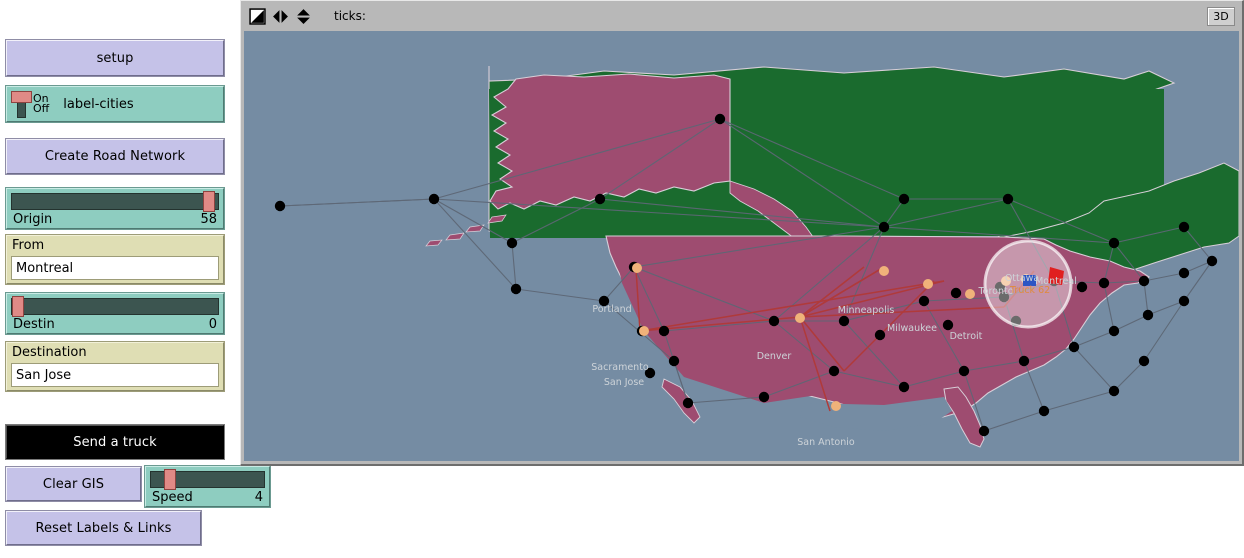  I want to click on left-right-arrows-icon, so click(280, 16).